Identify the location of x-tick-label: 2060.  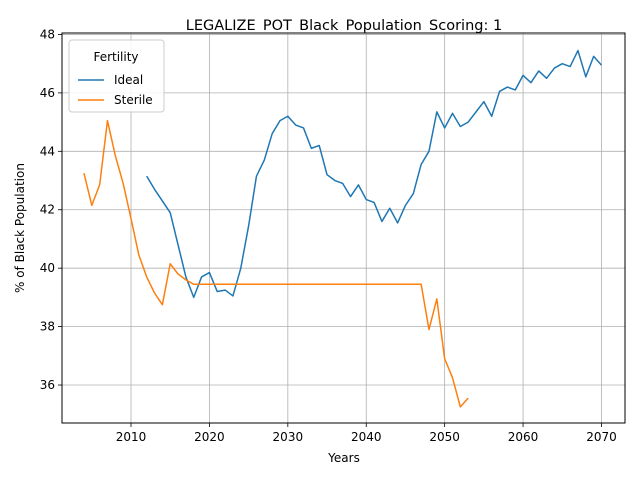
(523, 437).